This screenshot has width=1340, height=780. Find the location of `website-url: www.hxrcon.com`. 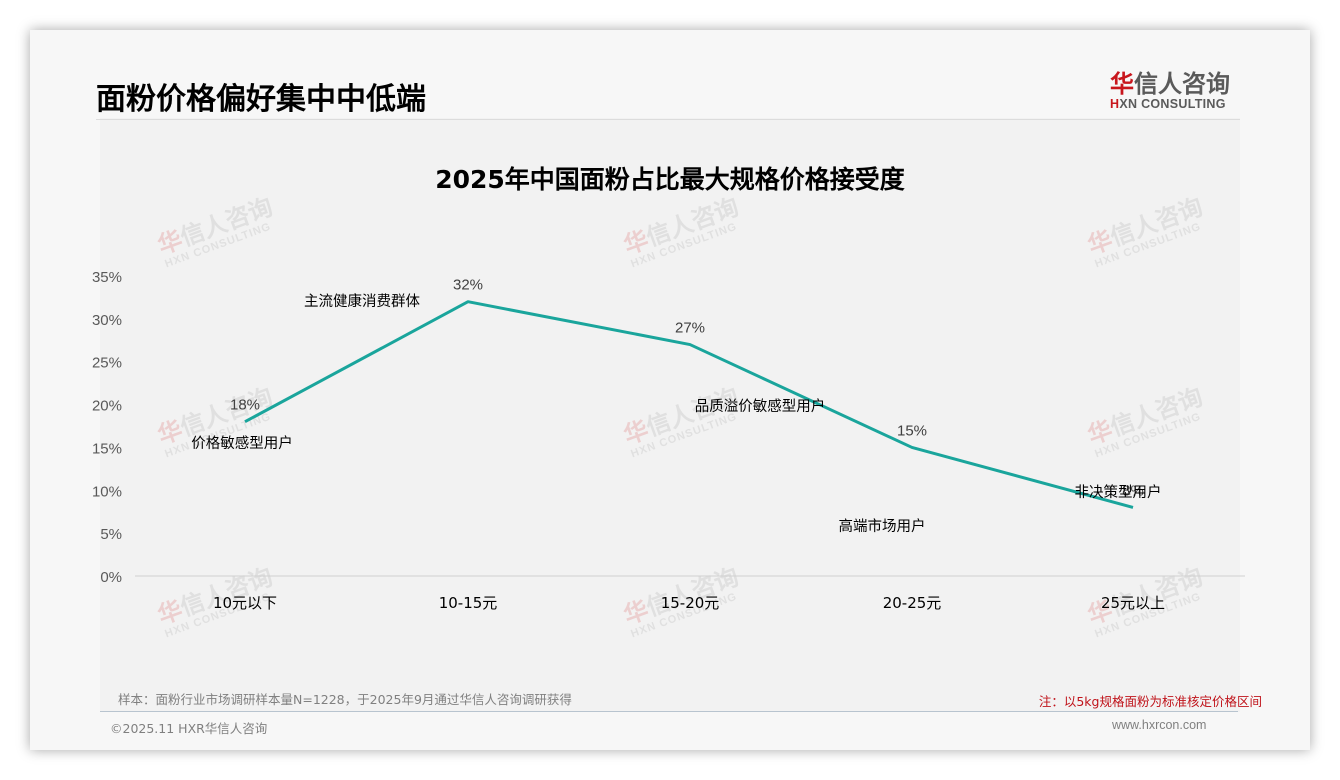

website-url: www.hxrcon.com is located at coordinates (1159, 725).